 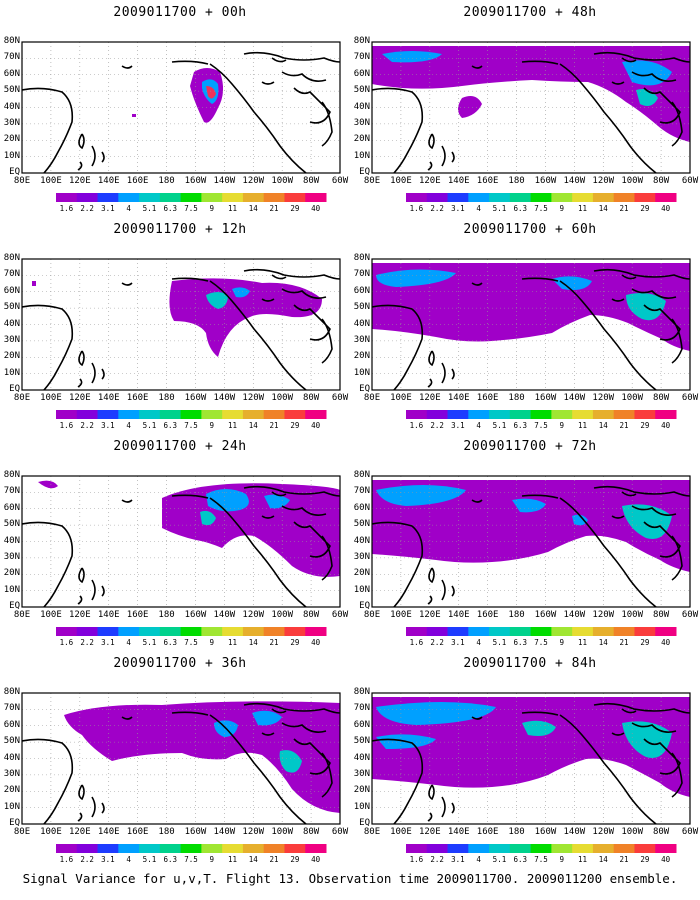 What do you see at coordinates (11, 773) in the screenshot?
I see `y-tick-label: 30N` at bounding box center [11, 773].